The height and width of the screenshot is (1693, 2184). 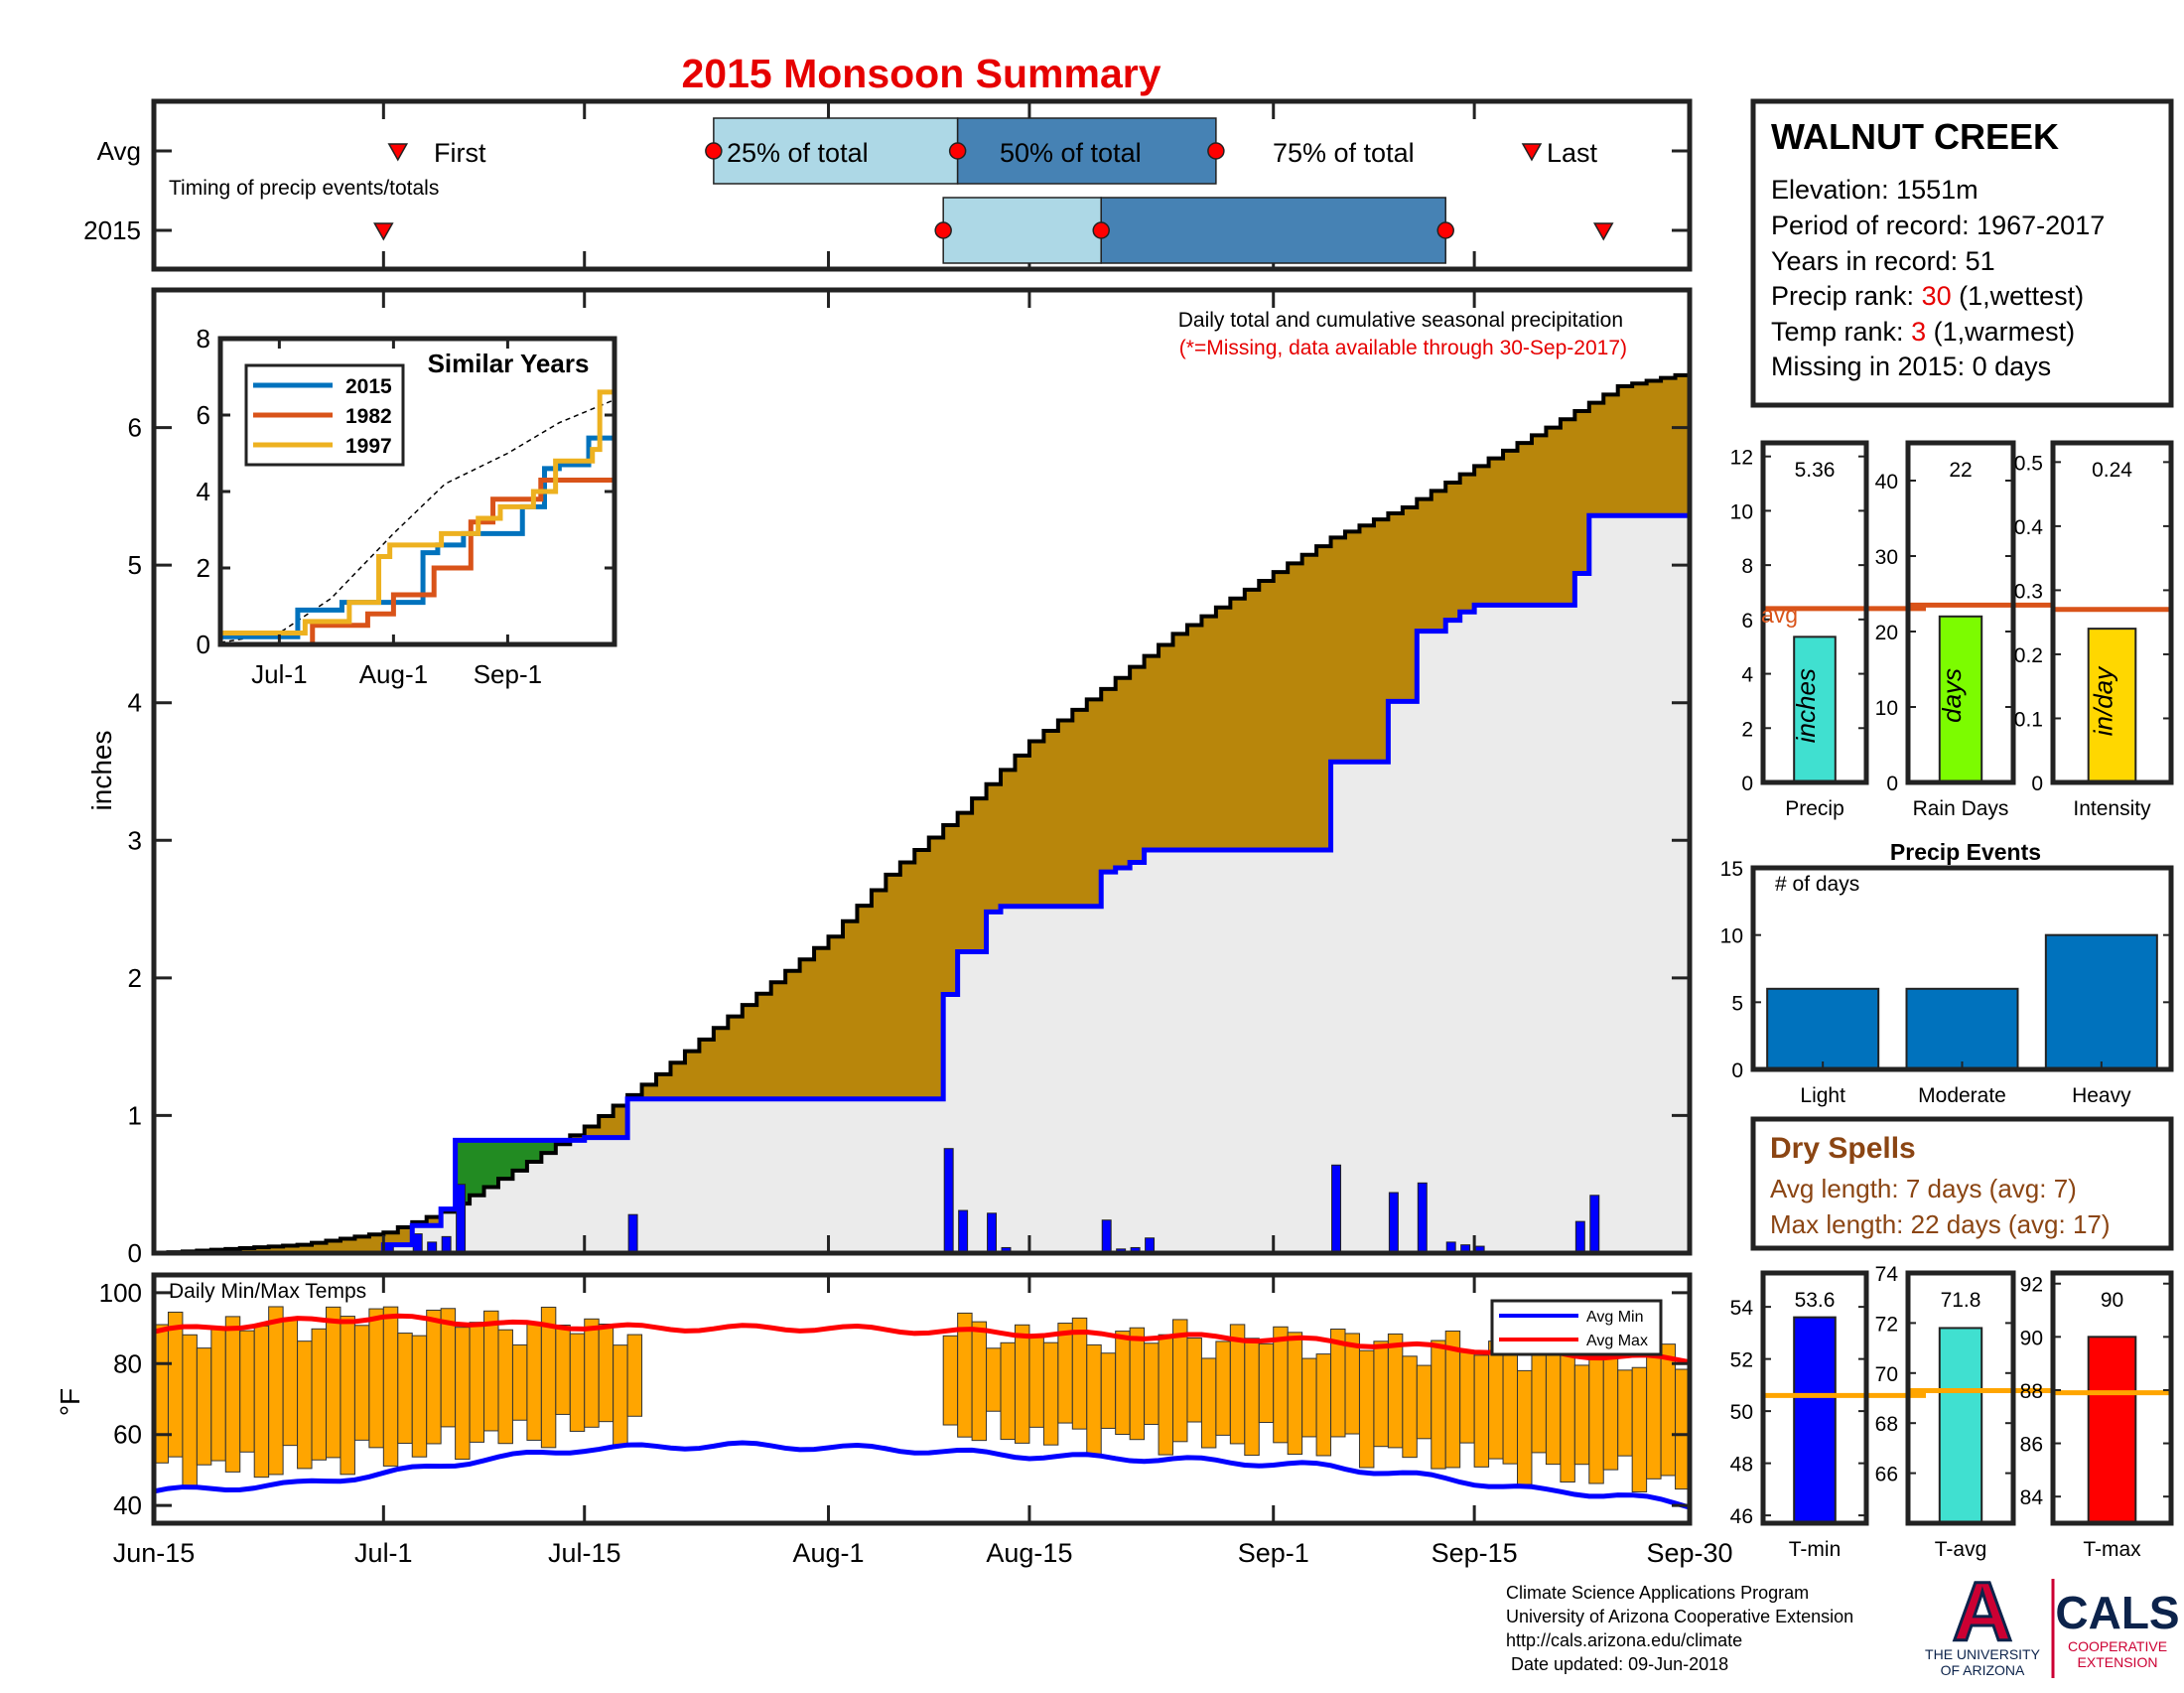 I want to click on stat-tavg-tick-label: 66, so click(x=1886, y=1475).